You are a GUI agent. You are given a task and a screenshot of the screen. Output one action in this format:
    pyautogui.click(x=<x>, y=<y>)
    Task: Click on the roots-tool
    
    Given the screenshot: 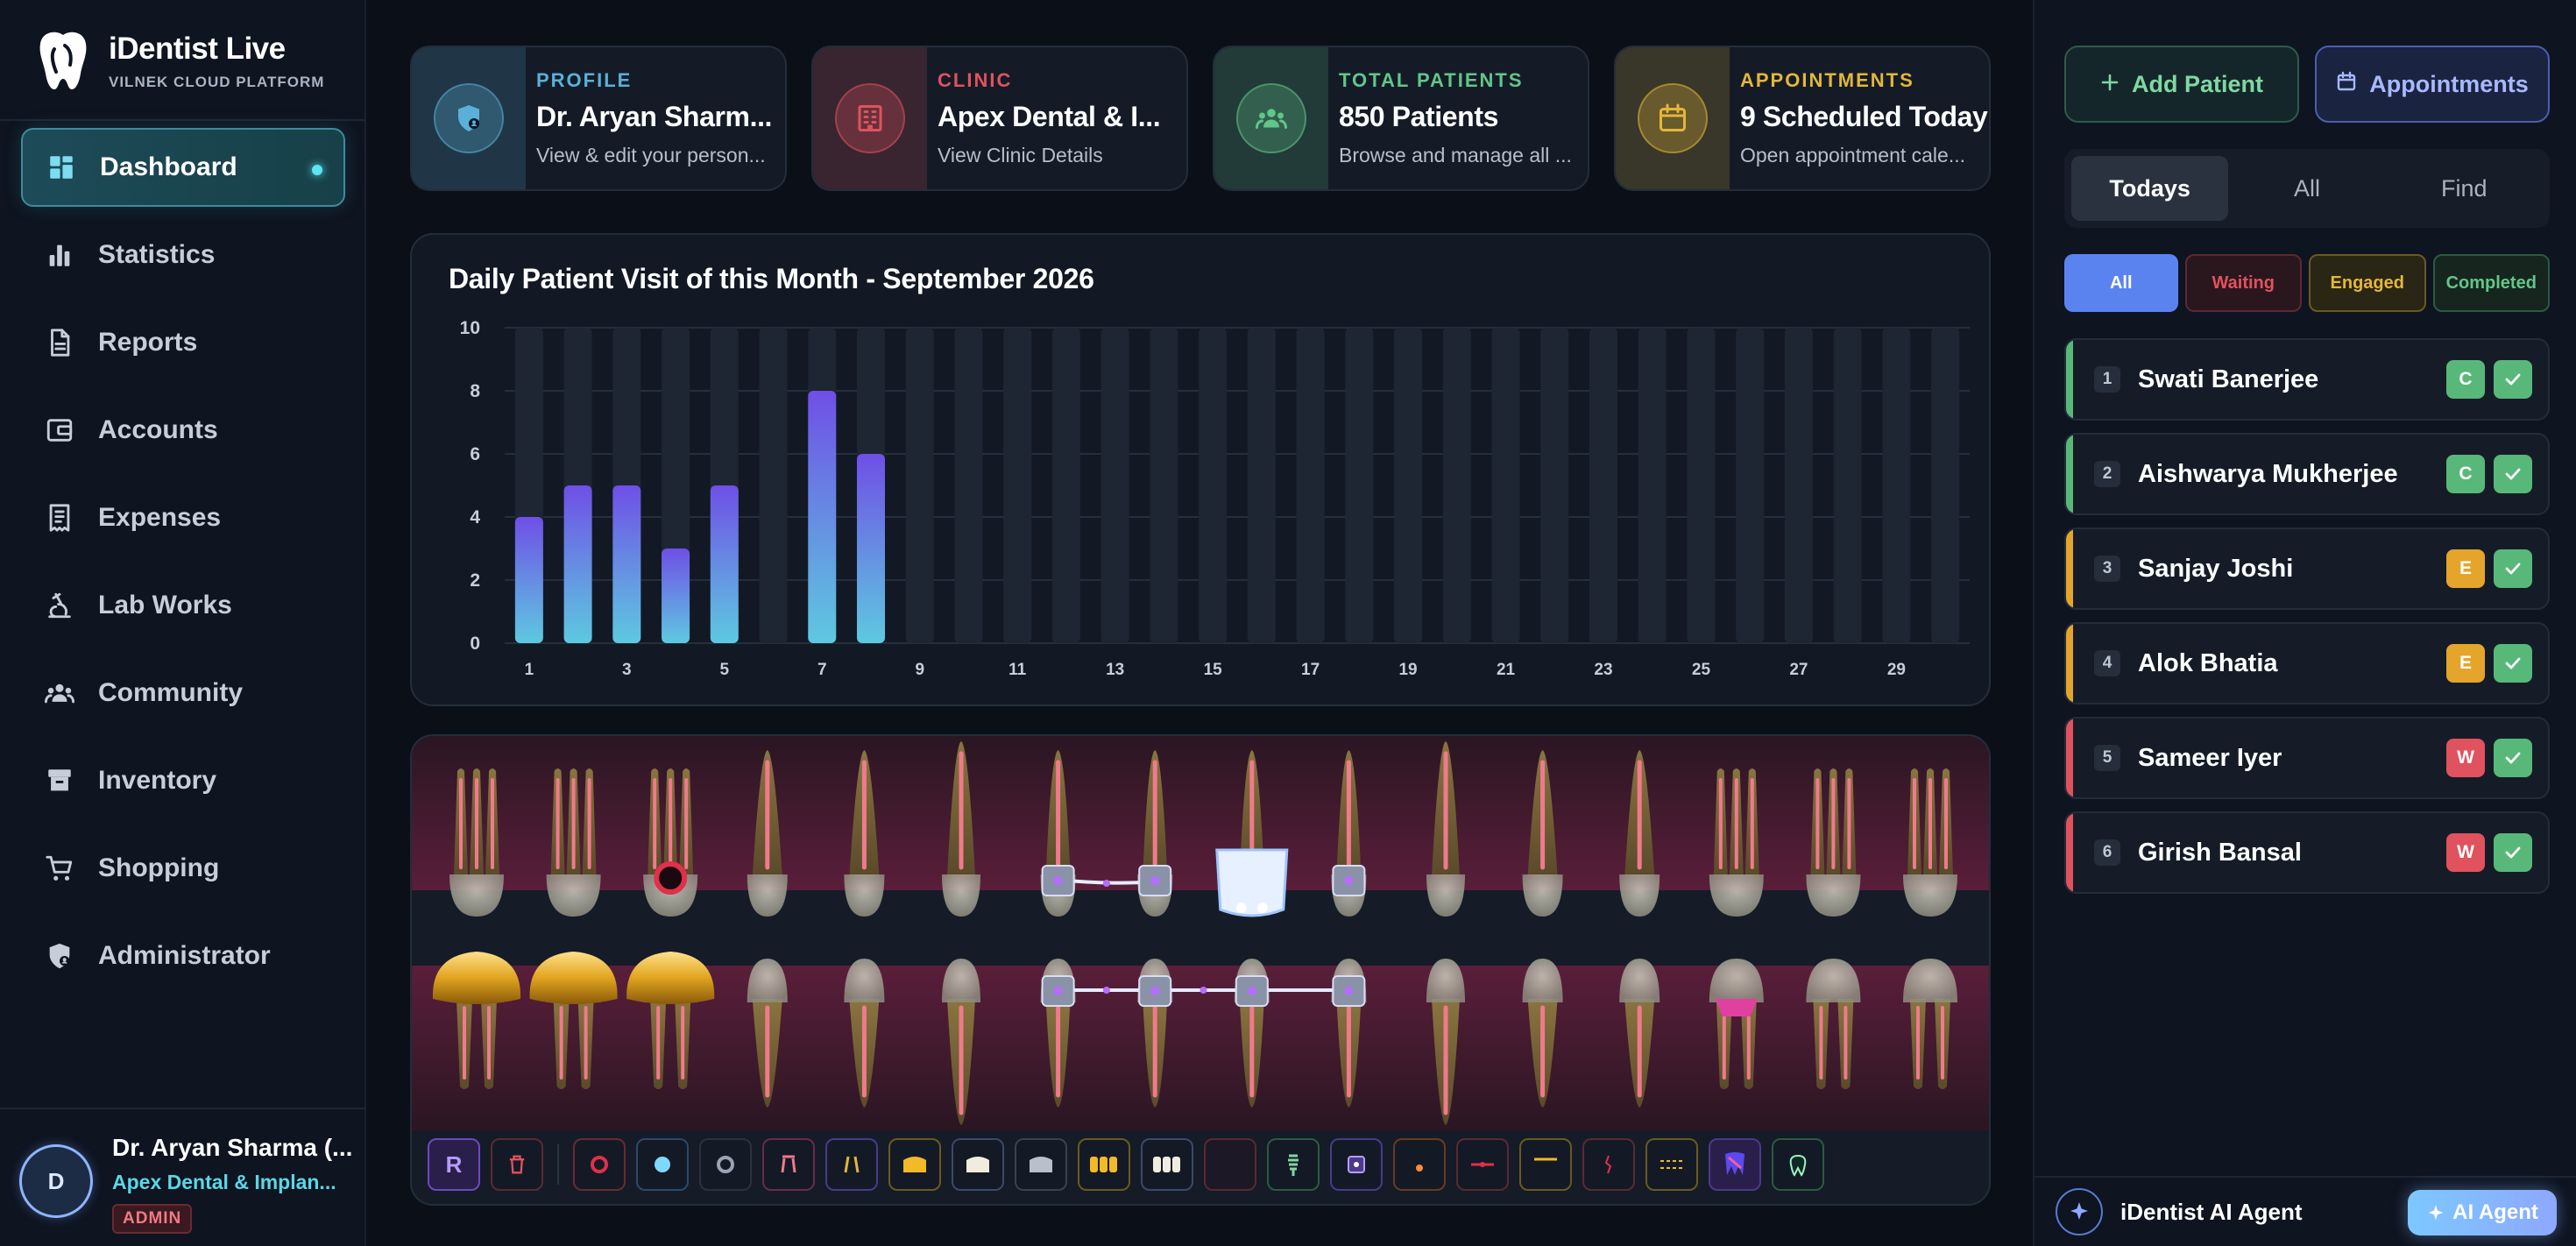 What is the action you would take?
    pyautogui.click(x=851, y=1164)
    